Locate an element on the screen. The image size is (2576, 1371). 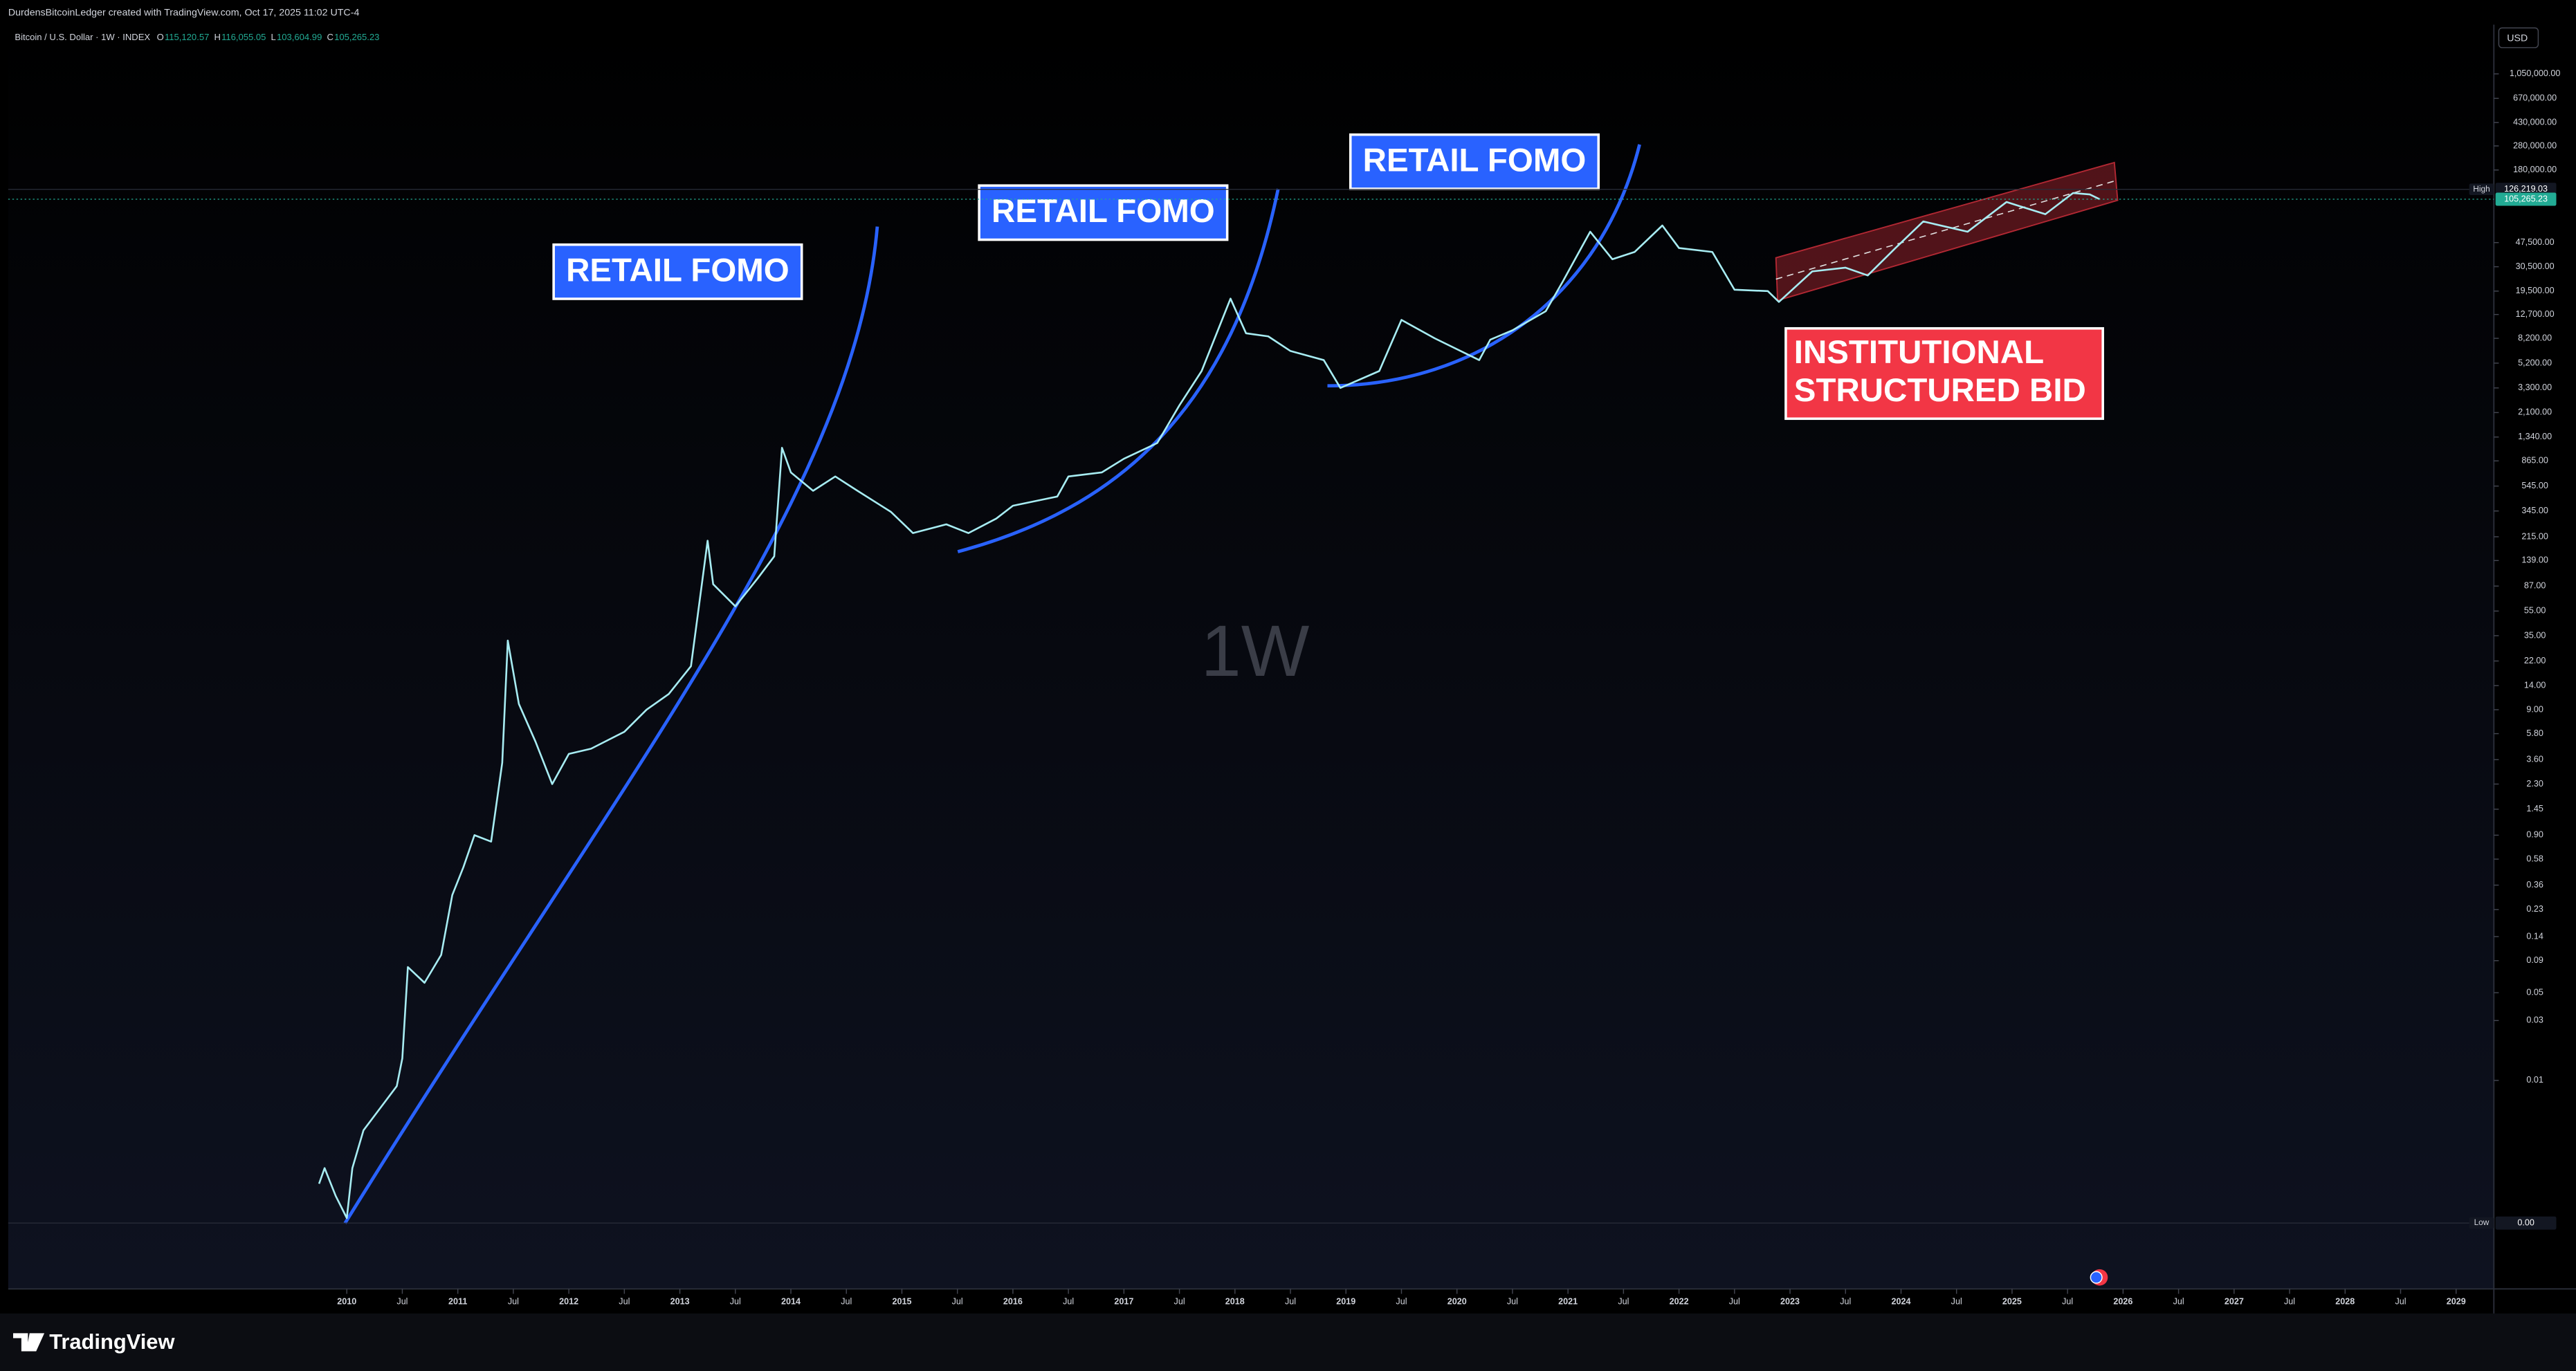
ohlc-value: 116,055.05 is located at coordinates (244, 37).